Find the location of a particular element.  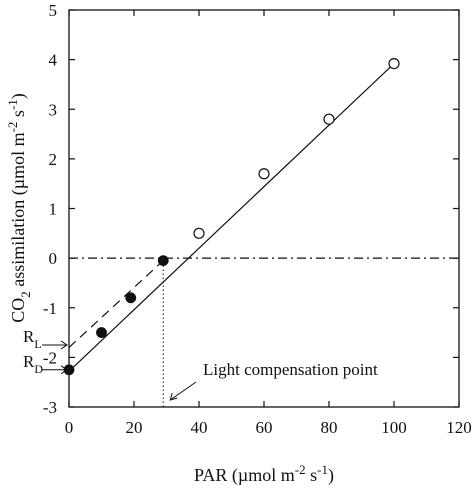

x-tick-label: 40 is located at coordinates (199, 427).